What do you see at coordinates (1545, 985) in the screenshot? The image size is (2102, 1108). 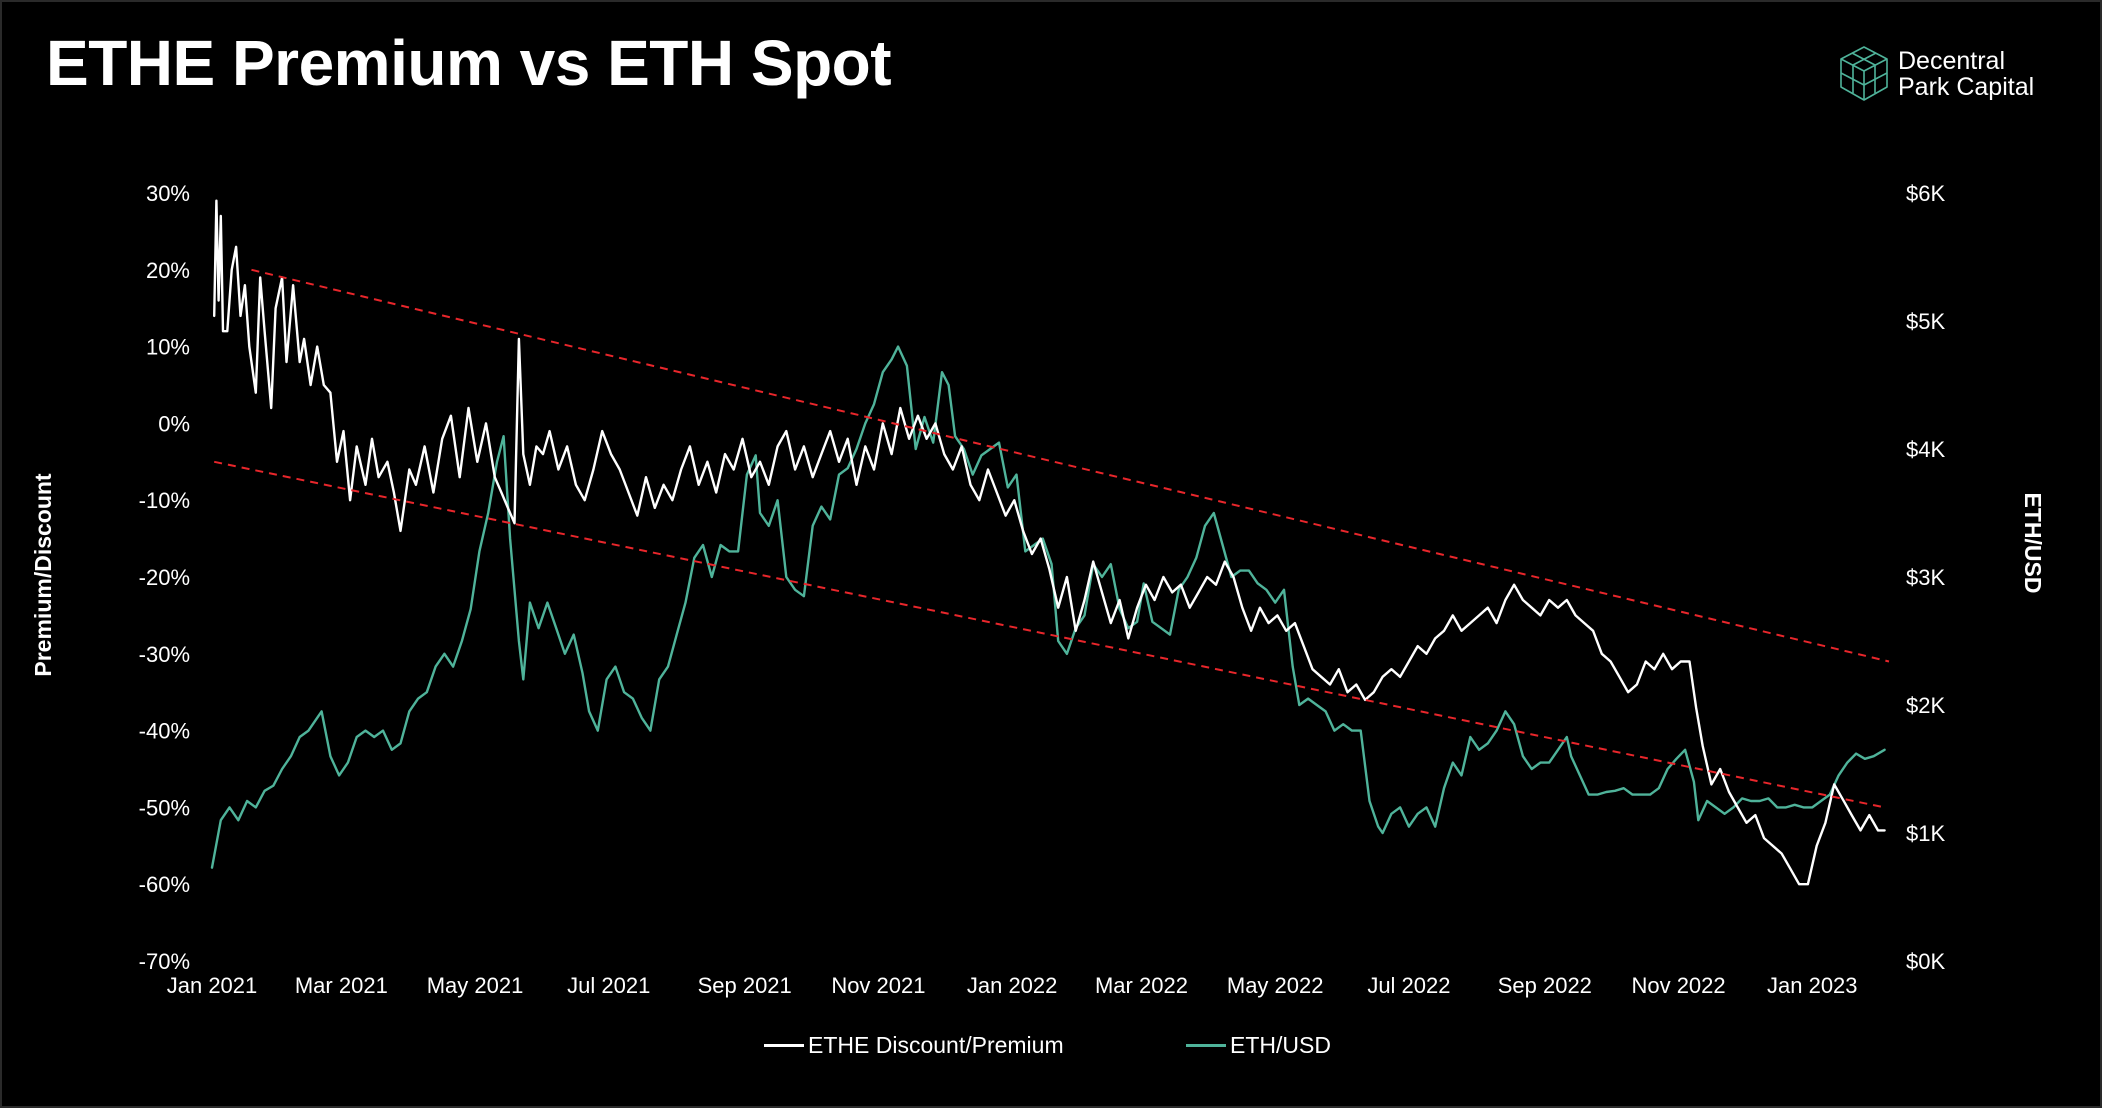 I see `x-tick-label: Sep 2022` at bounding box center [1545, 985].